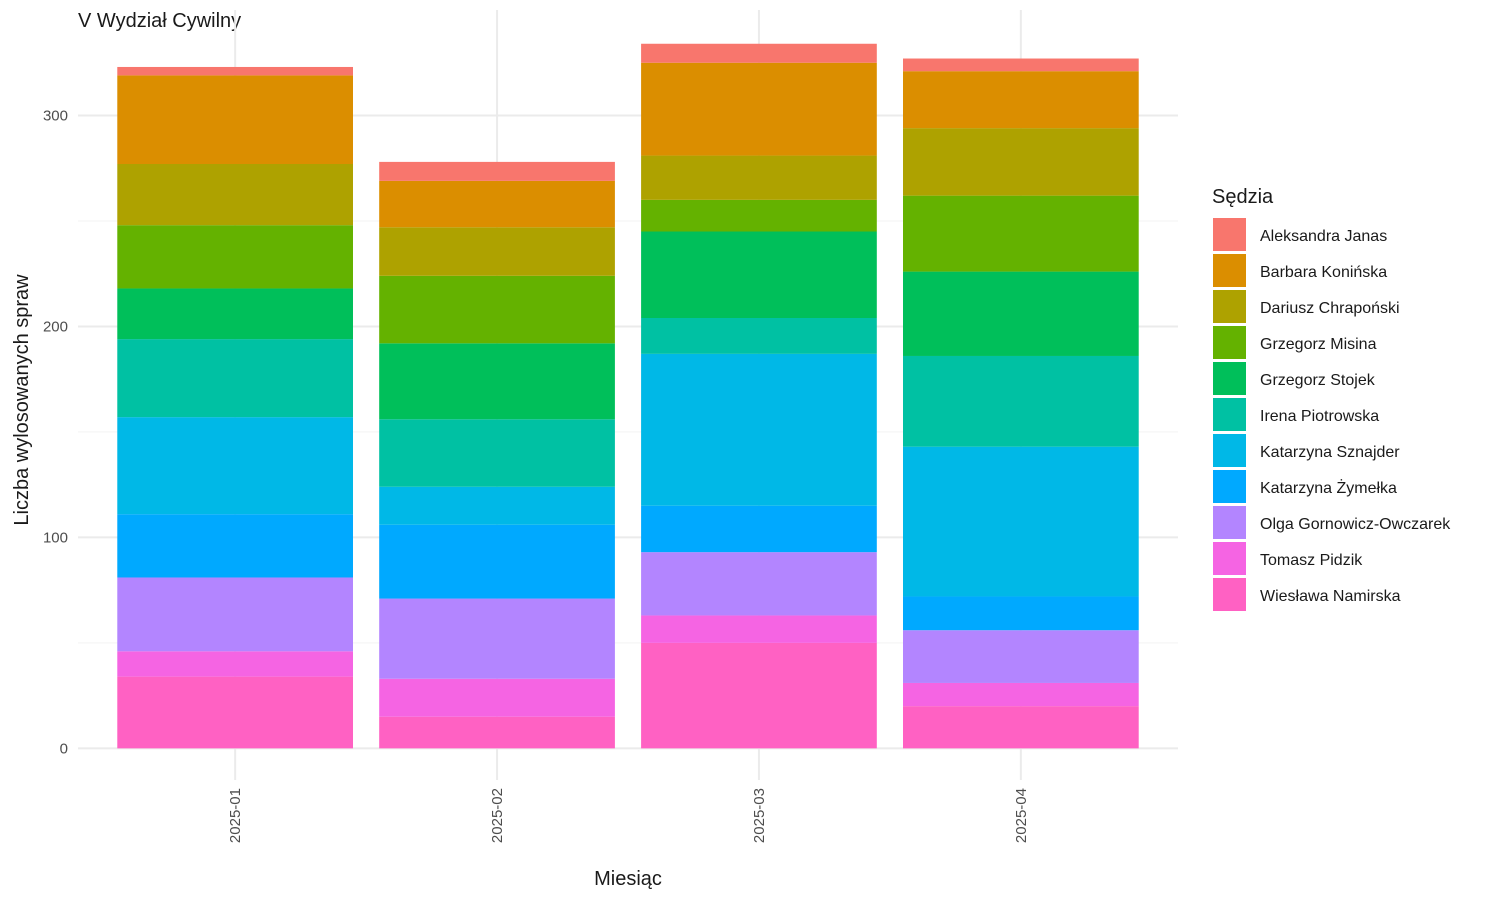 The height and width of the screenshot is (900, 1500). Describe the element at coordinates (1323, 236) in the screenshot. I see `legend-label: Aleksandra Janas` at that location.